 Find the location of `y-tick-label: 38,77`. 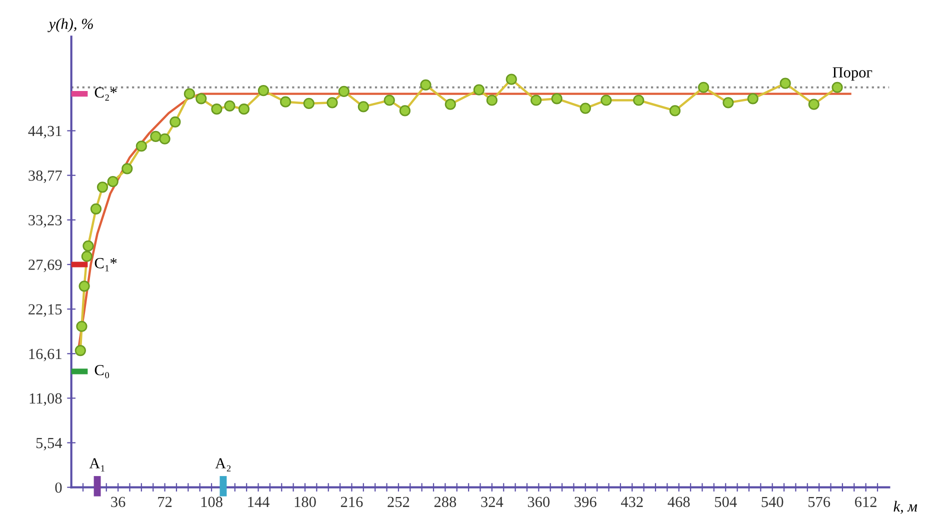

y-tick-label: 38,77 is located at coordinates (45, 176).